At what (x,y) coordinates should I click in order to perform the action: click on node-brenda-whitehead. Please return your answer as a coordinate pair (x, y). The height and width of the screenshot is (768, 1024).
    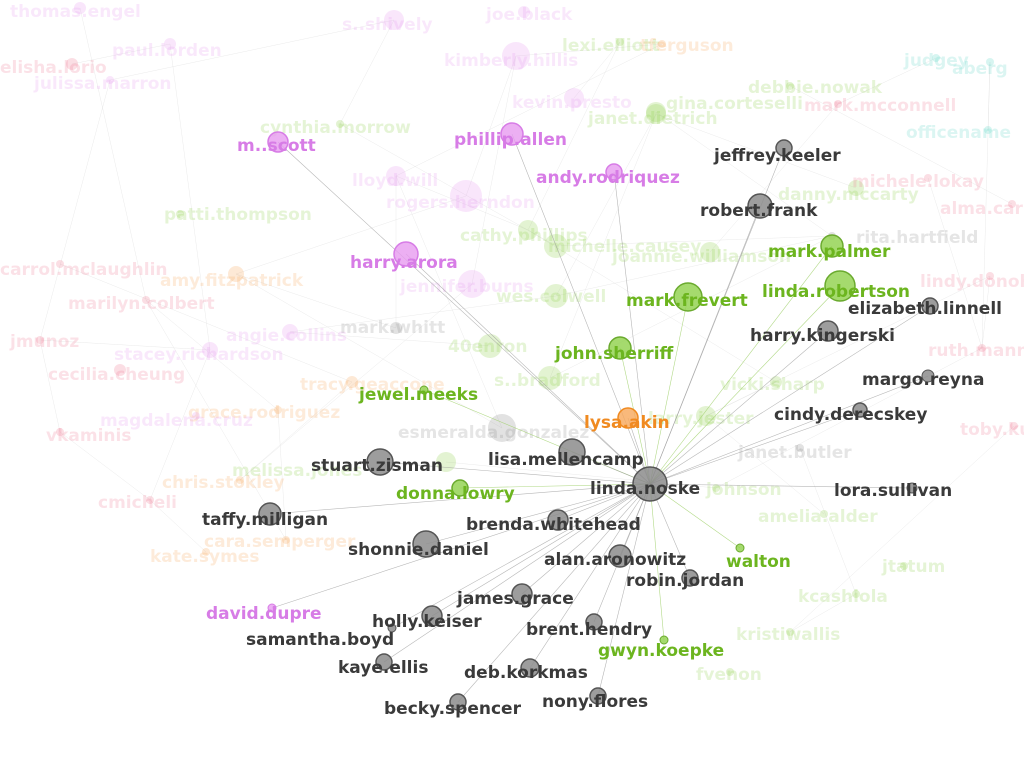
    Looking at the image, I should click on (558, 520).